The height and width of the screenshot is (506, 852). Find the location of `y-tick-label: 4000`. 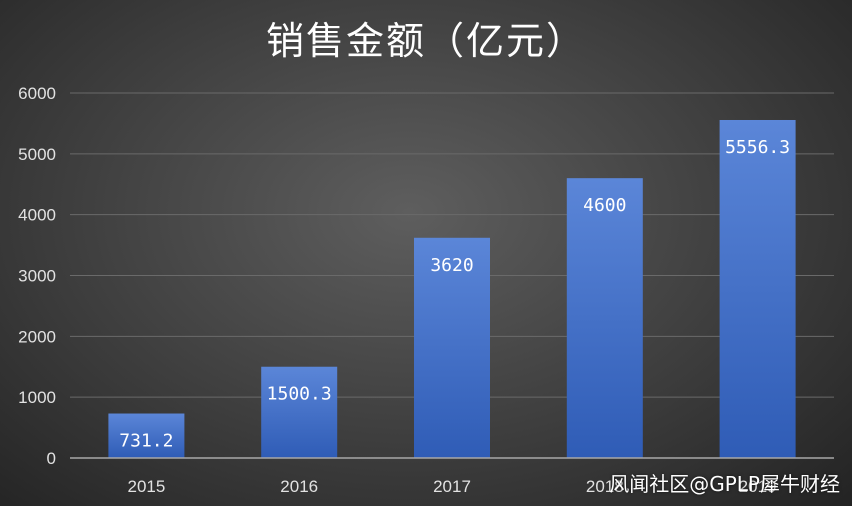

y-tick-label: 4000 is located at coordinates (37, 215).